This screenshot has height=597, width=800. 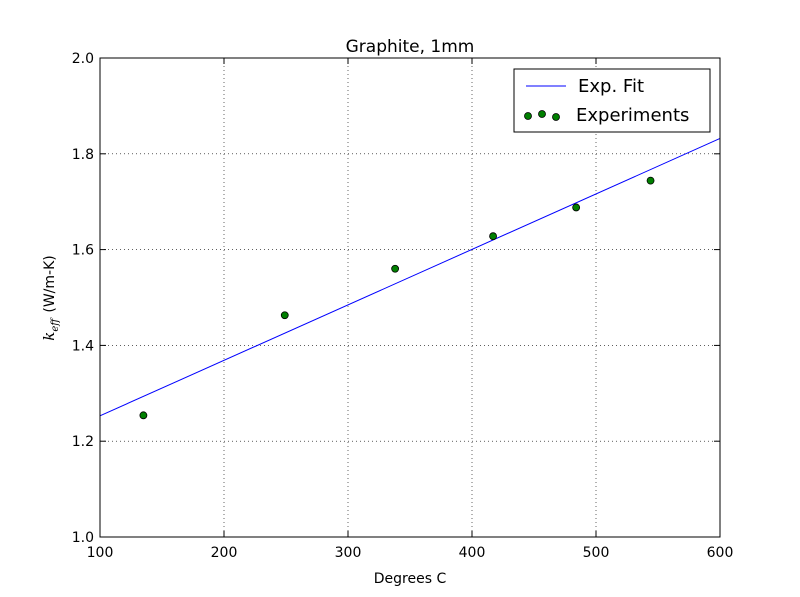 I want to click on y-axis-unit: (W/m-K), so click(x=50, y=283).